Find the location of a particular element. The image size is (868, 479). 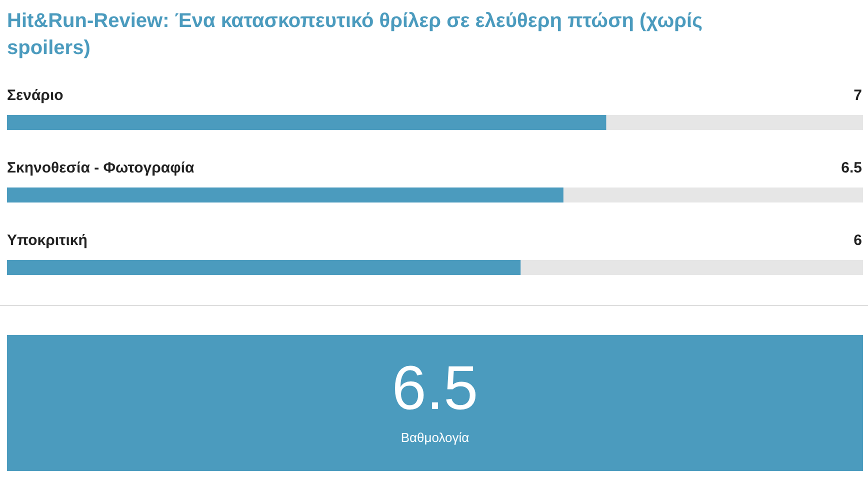

data-label: 7 is located at coordinates (858, 95).